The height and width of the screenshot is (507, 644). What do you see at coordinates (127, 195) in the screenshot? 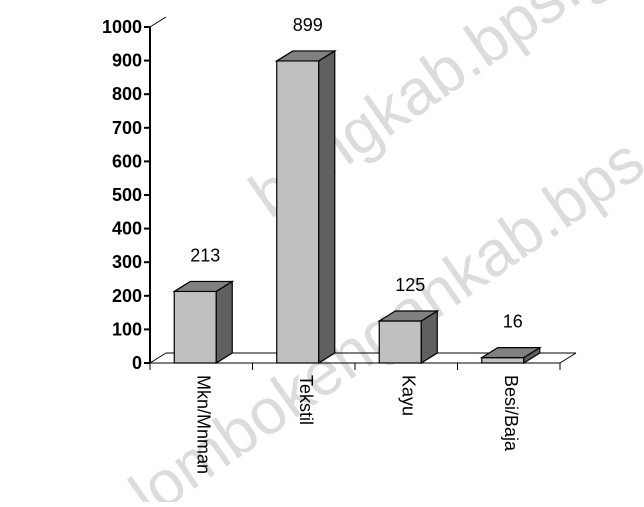
I see `y-tick-label: 500` at bounding box center [127, 195].